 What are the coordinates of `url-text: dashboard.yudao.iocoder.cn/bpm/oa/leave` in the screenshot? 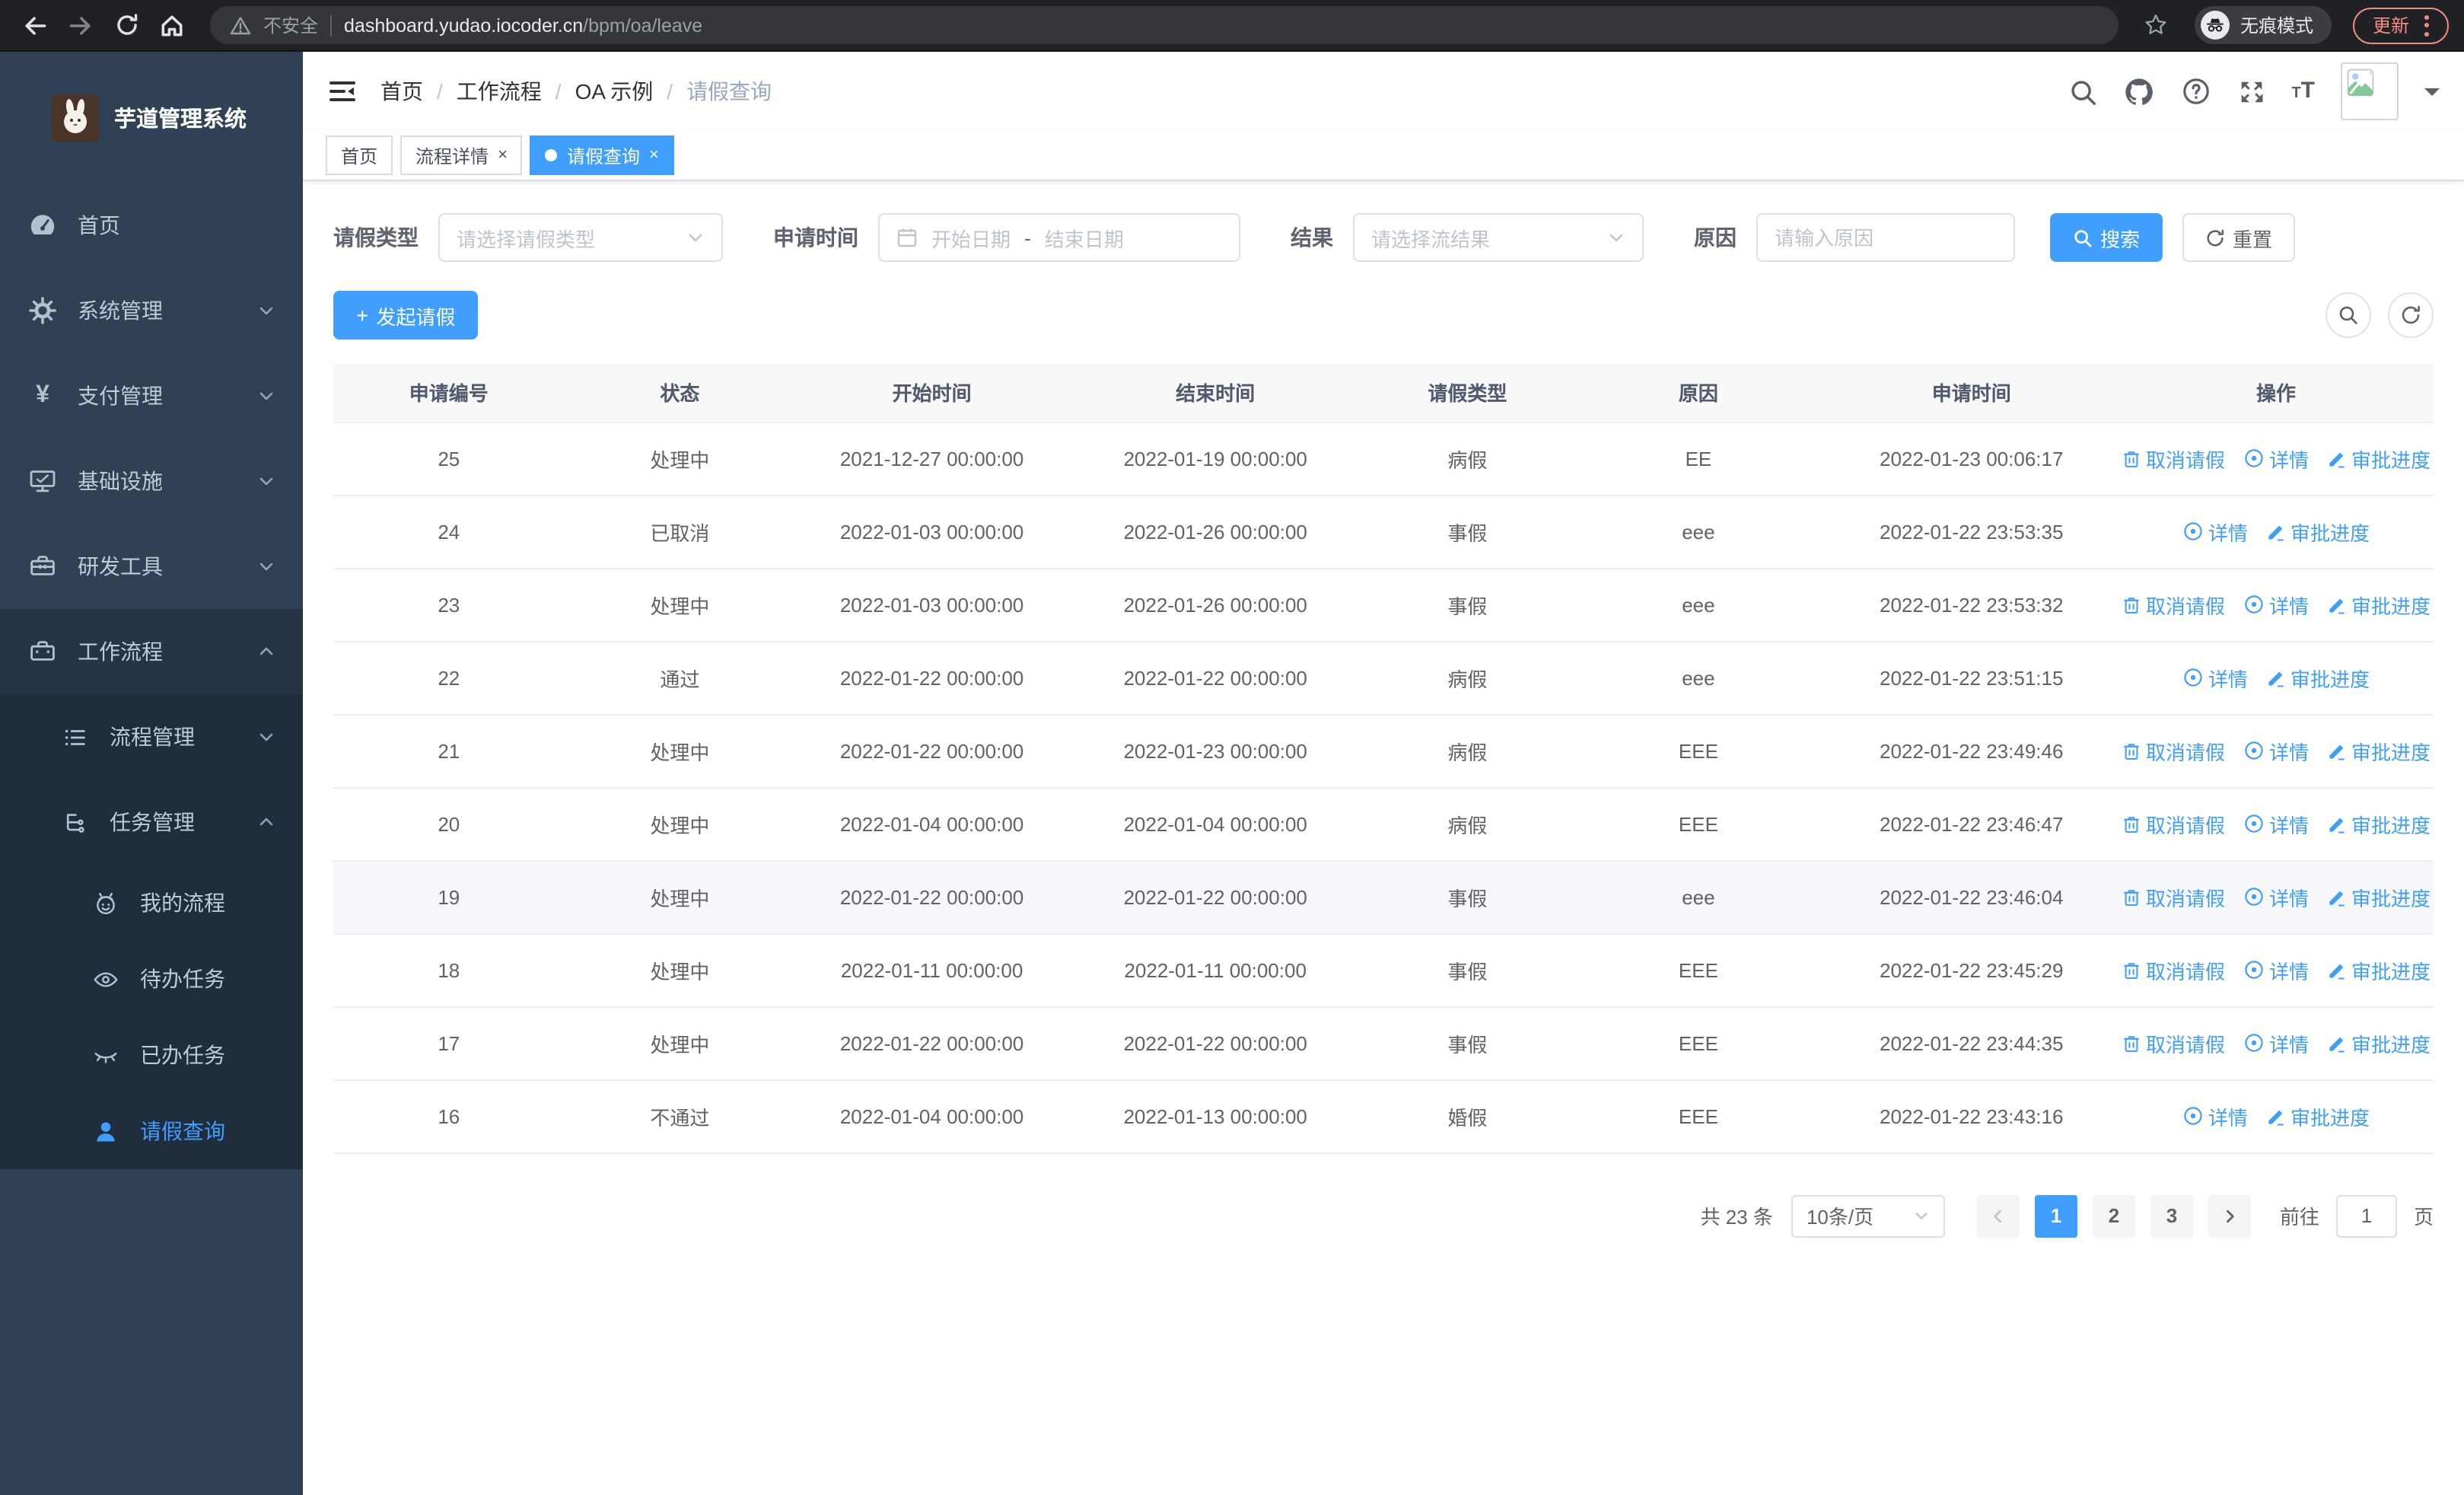 It's located at (523, 25).